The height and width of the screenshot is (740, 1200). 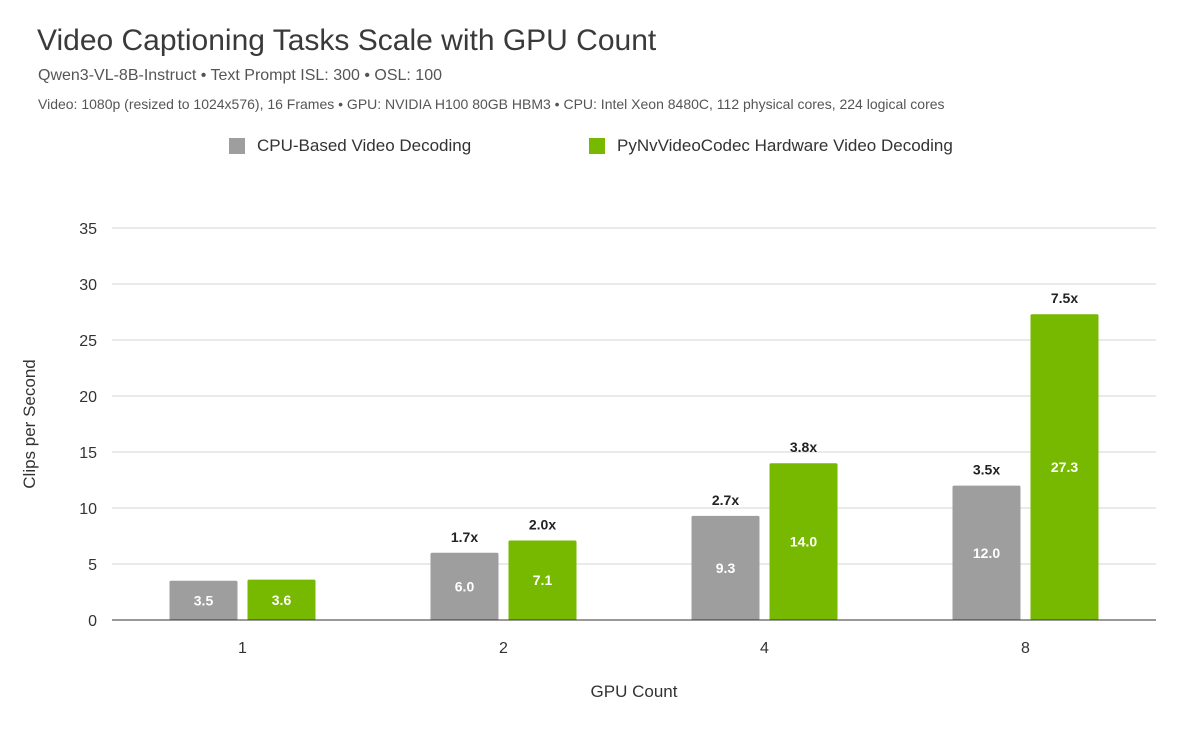 What do you see at coordinates (542, 524) in the screenshot?
I see `speedup-label: 2.0x` at bounding box center [542, 524].